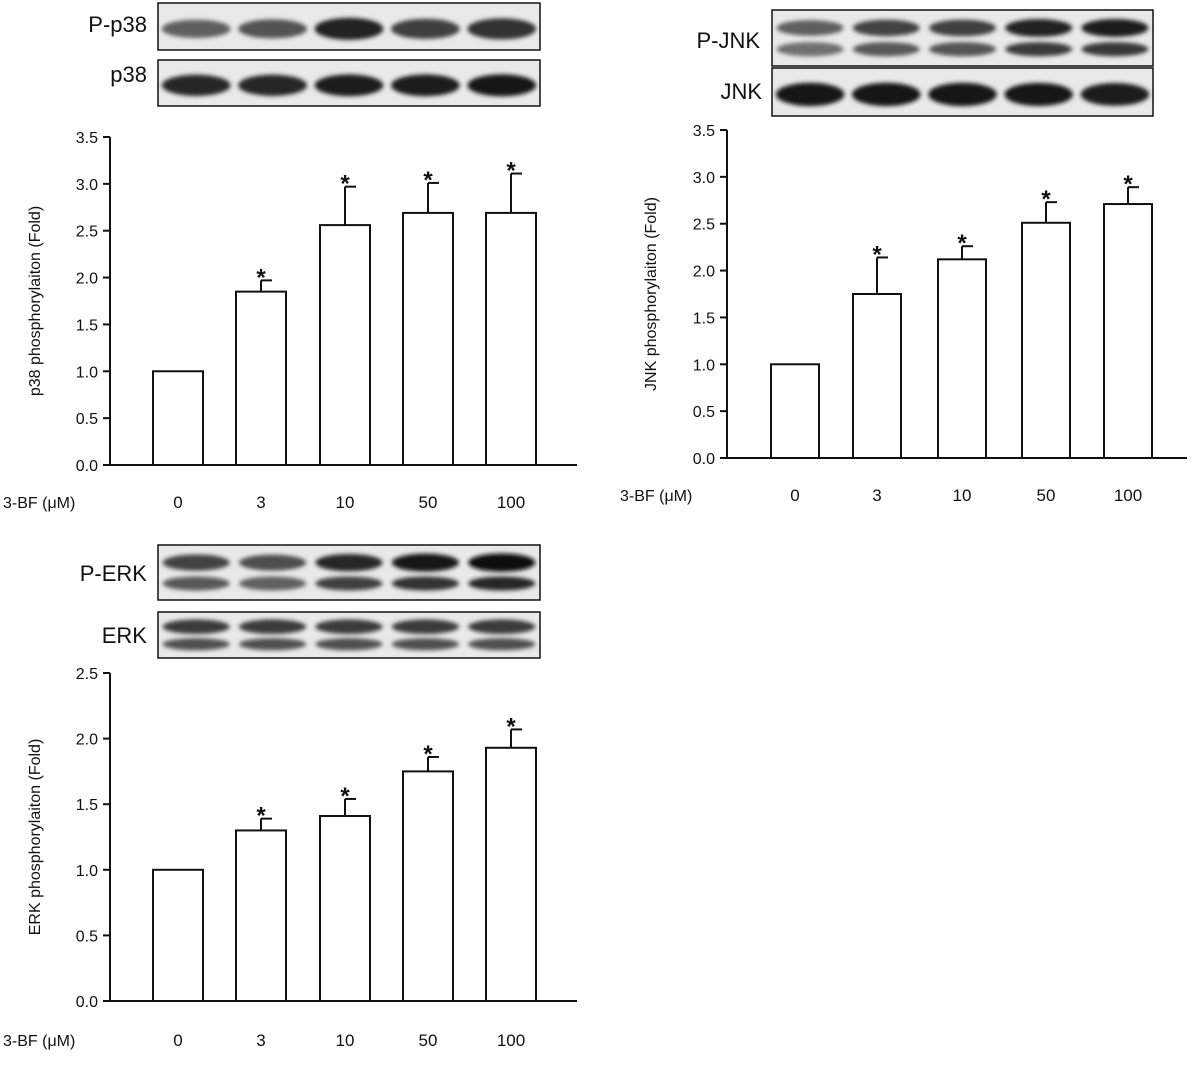  Describe the element at coordinates (87, 138) in the screenshot. I see `y-tick-label: 3.5` at that location.